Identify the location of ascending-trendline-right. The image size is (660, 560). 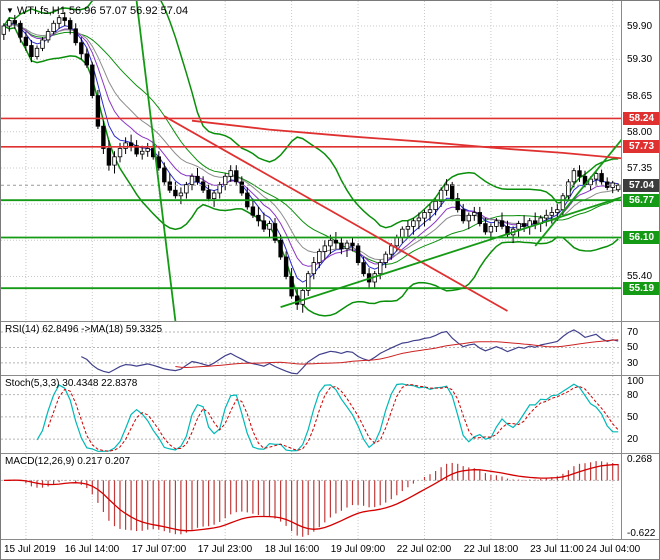
(577, 192).